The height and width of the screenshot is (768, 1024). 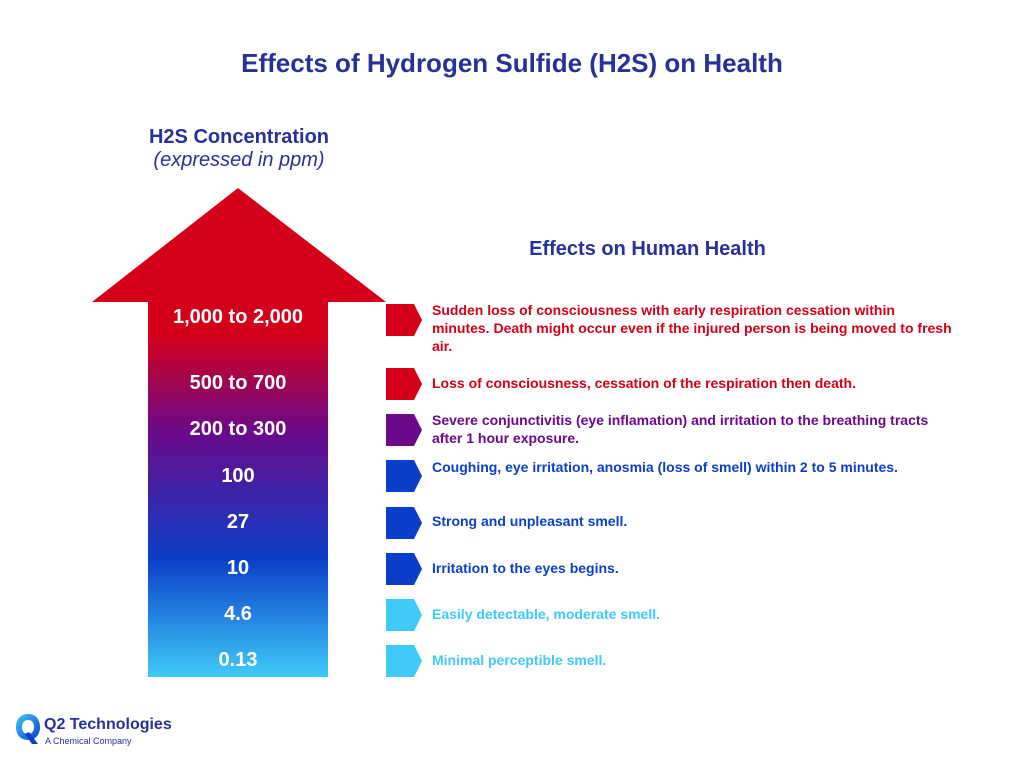 I want to click on concentration-label: 1,000 to 2,000, so click(x=238, y=317).